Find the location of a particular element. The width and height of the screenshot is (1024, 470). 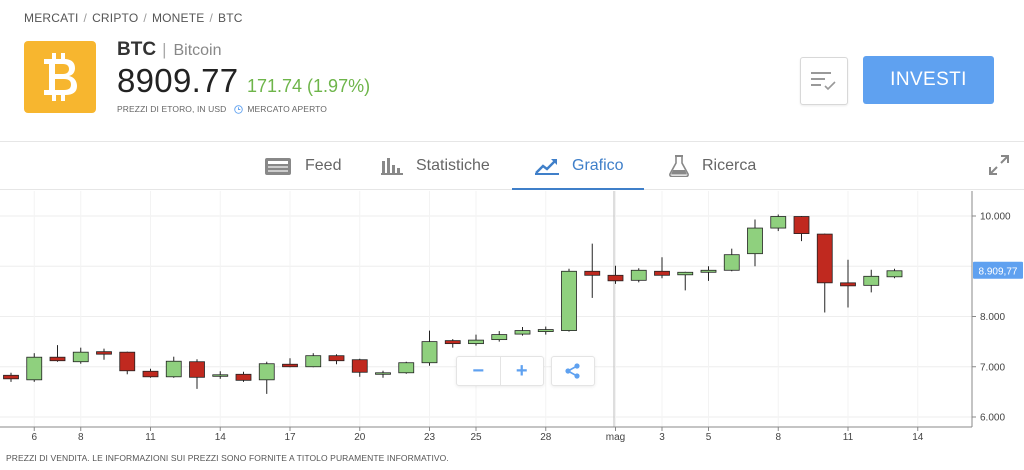

tab-statistics: Statistiche is located at coordinates (435, 166).